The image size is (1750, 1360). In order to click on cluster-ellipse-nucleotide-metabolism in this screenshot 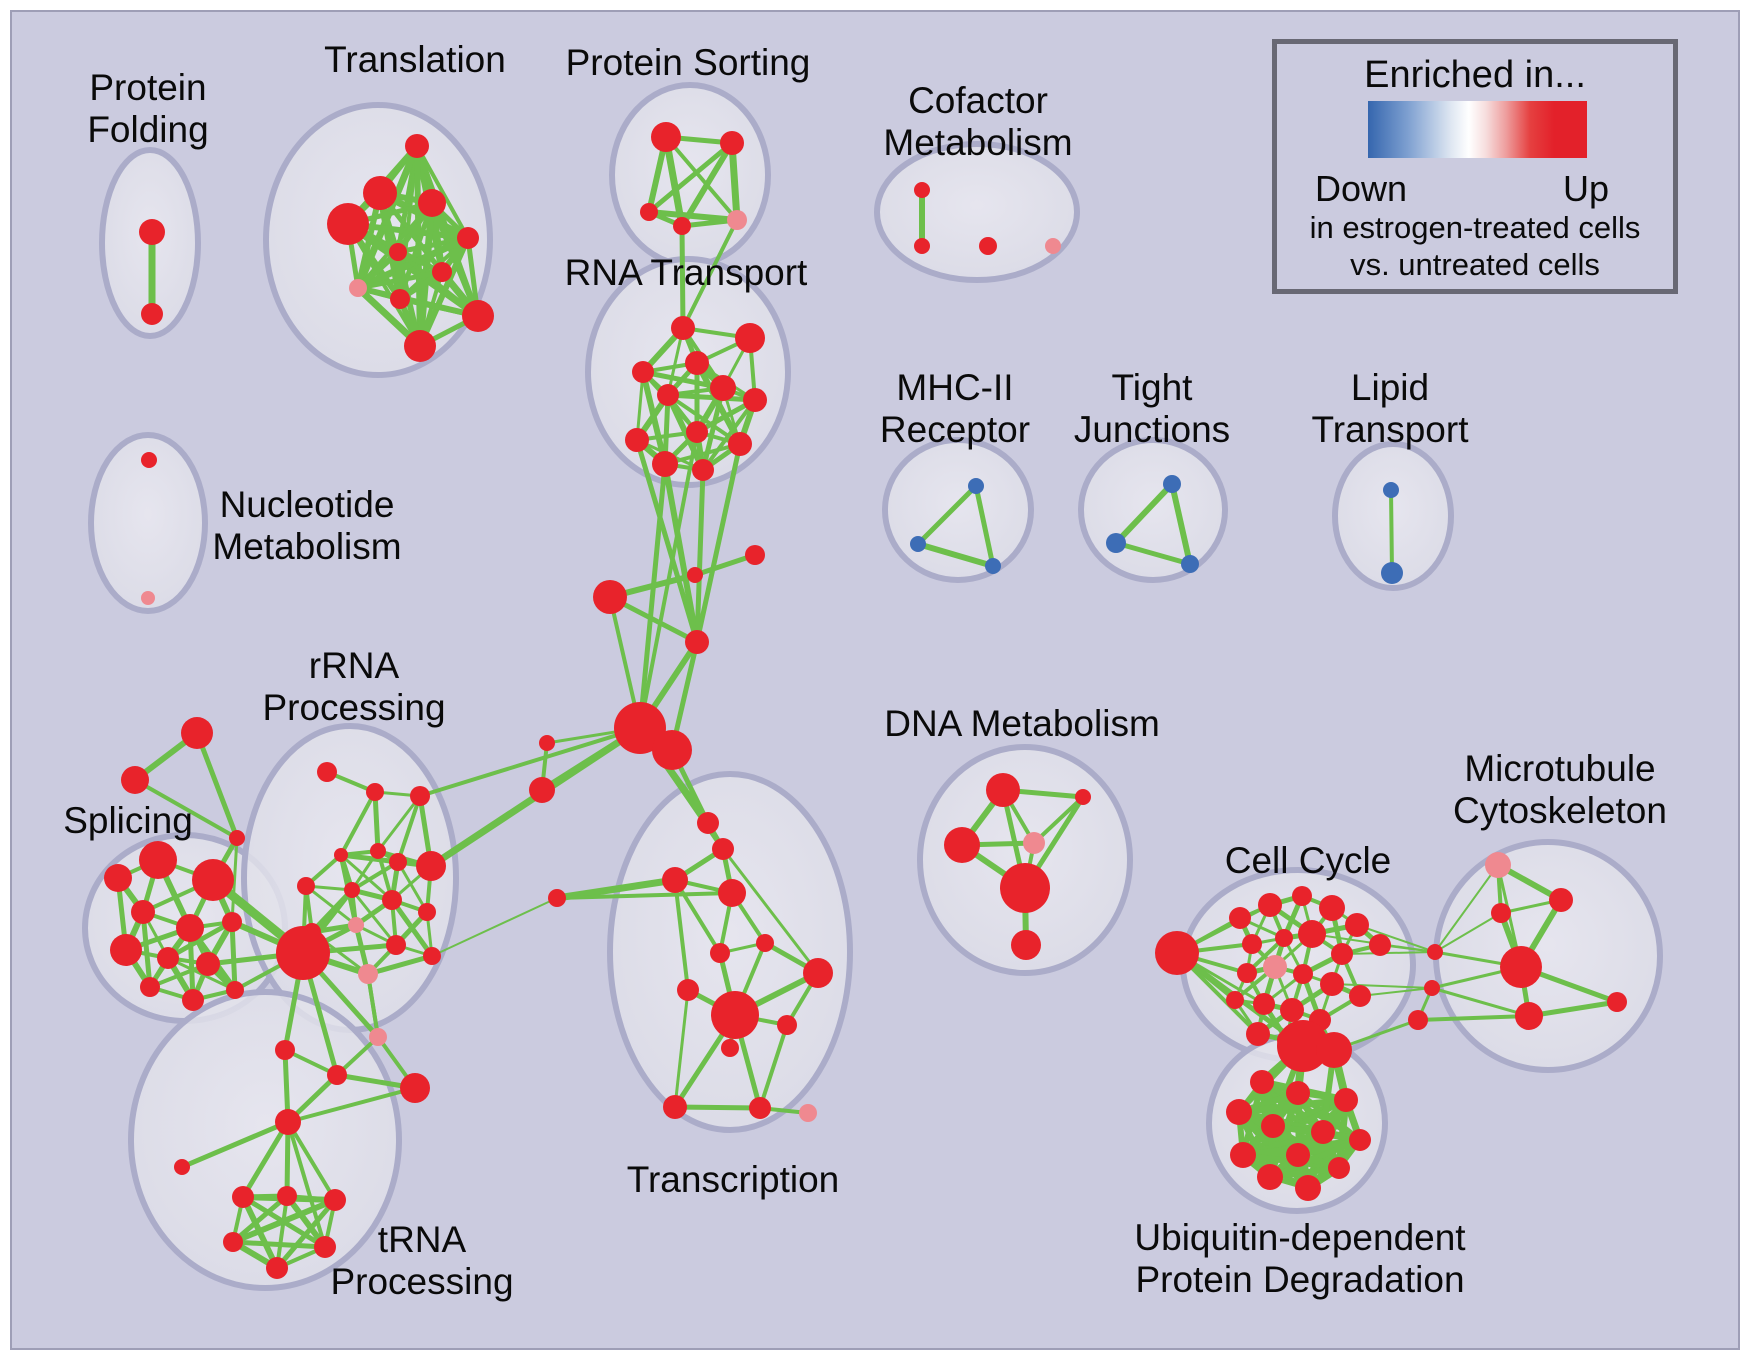, I will do `click(148, 523)`.